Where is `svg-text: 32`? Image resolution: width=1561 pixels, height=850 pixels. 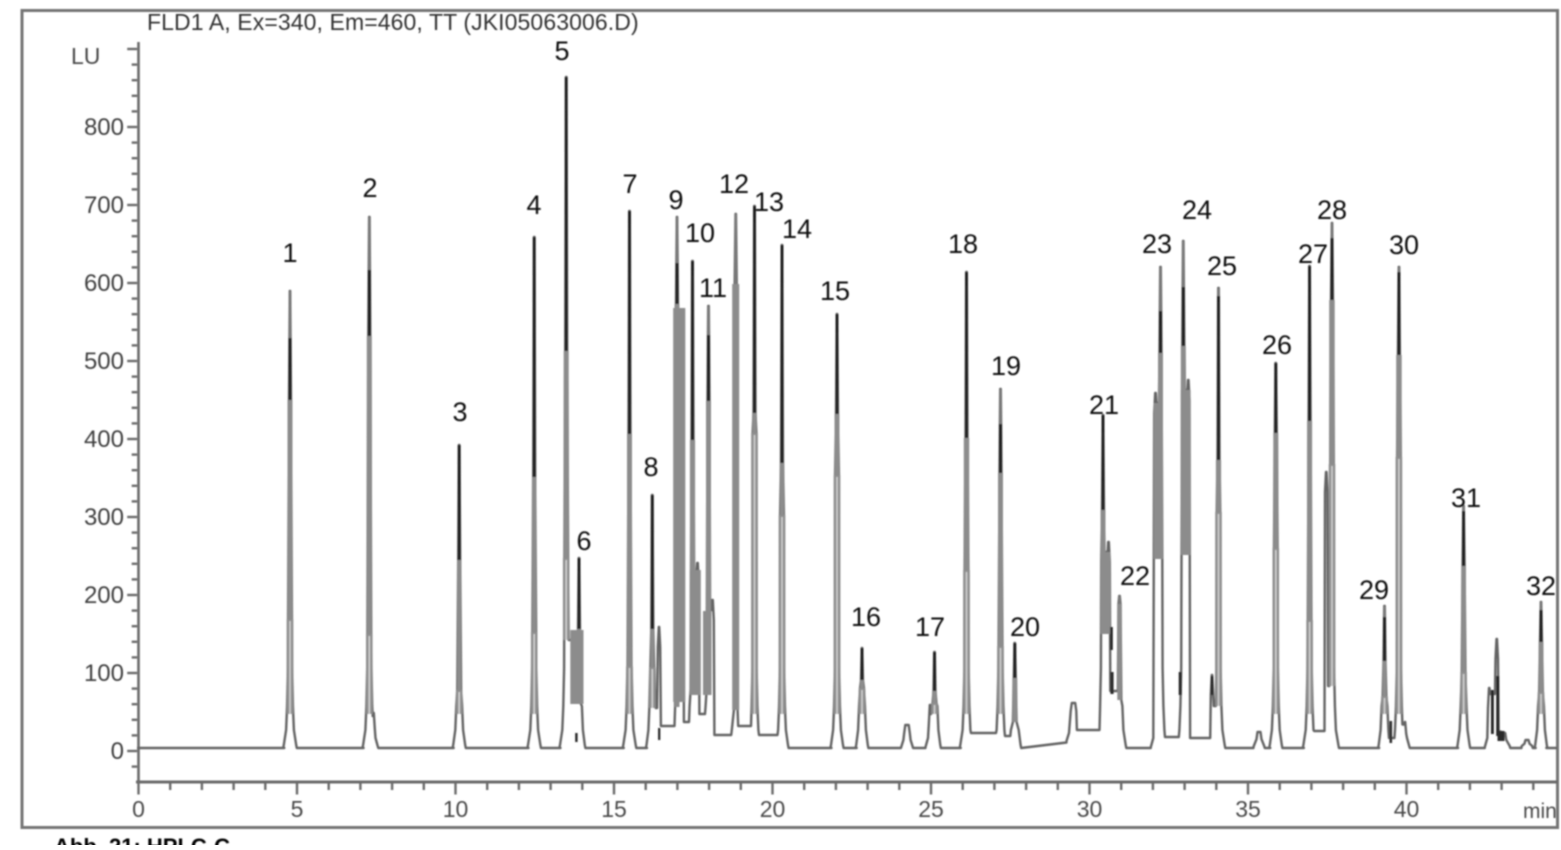 svg-text: 32 is located at coordinates (1541, 586).